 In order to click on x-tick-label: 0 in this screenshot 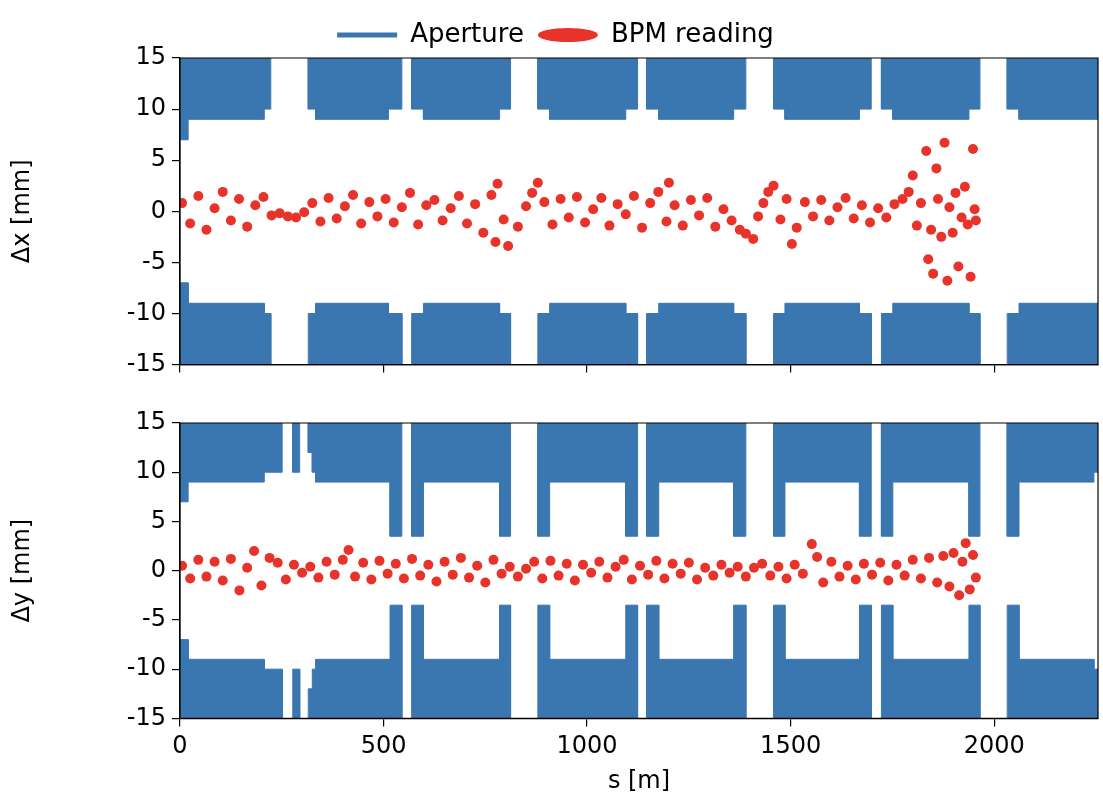, I will do `click(180, 745)`.